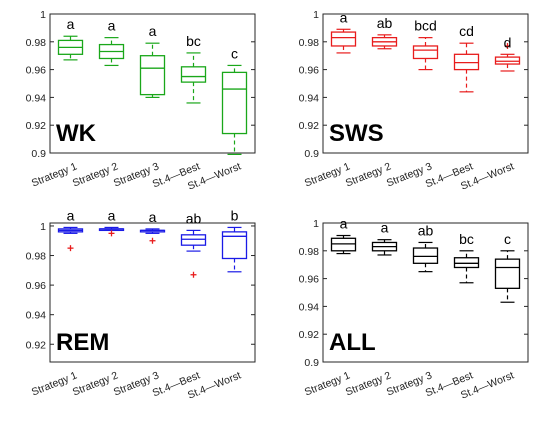  I want to click on significance-label: cd, so click(466, 31).